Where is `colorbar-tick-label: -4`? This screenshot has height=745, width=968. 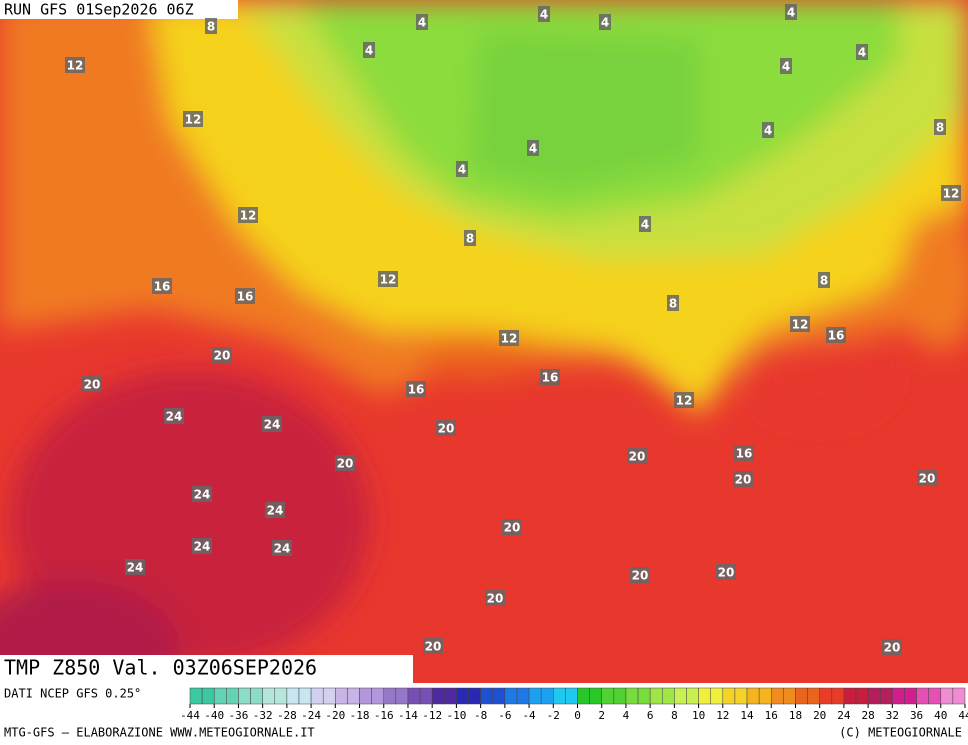 colorbar-tick-label: -4 is located at coordinates (529, 715).